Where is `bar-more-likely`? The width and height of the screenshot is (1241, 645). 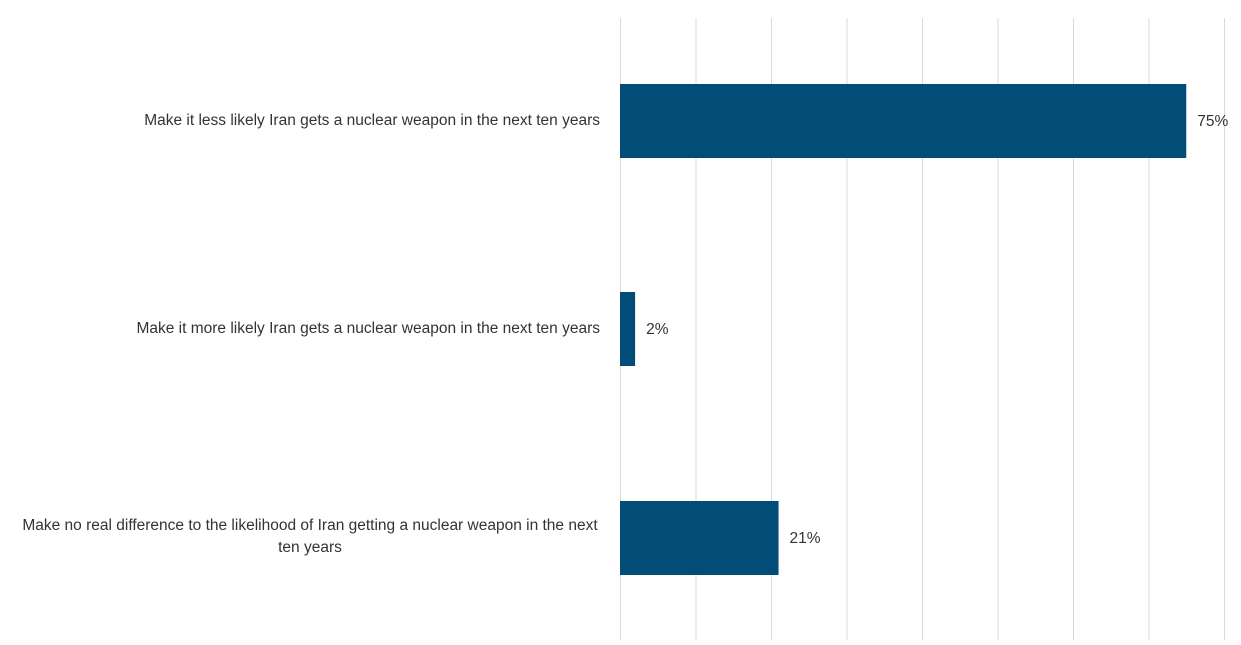 bar-more-likely is located at coordinates (628, 329).